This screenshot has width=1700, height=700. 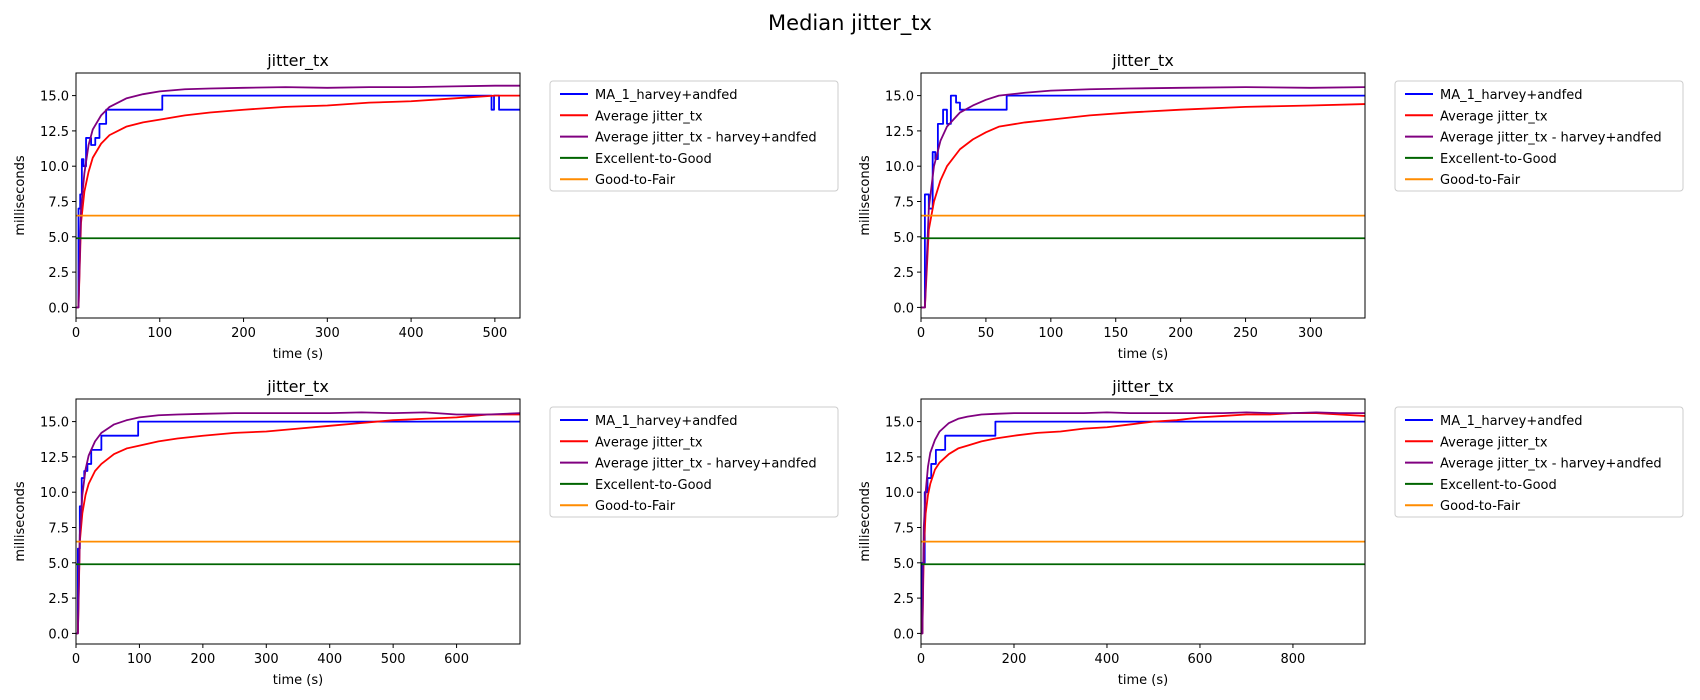 What do you see at coordinates (1245, 333) in the screenshot?
I see `x-tick-label: 250` at bounding box center [1245, 333].